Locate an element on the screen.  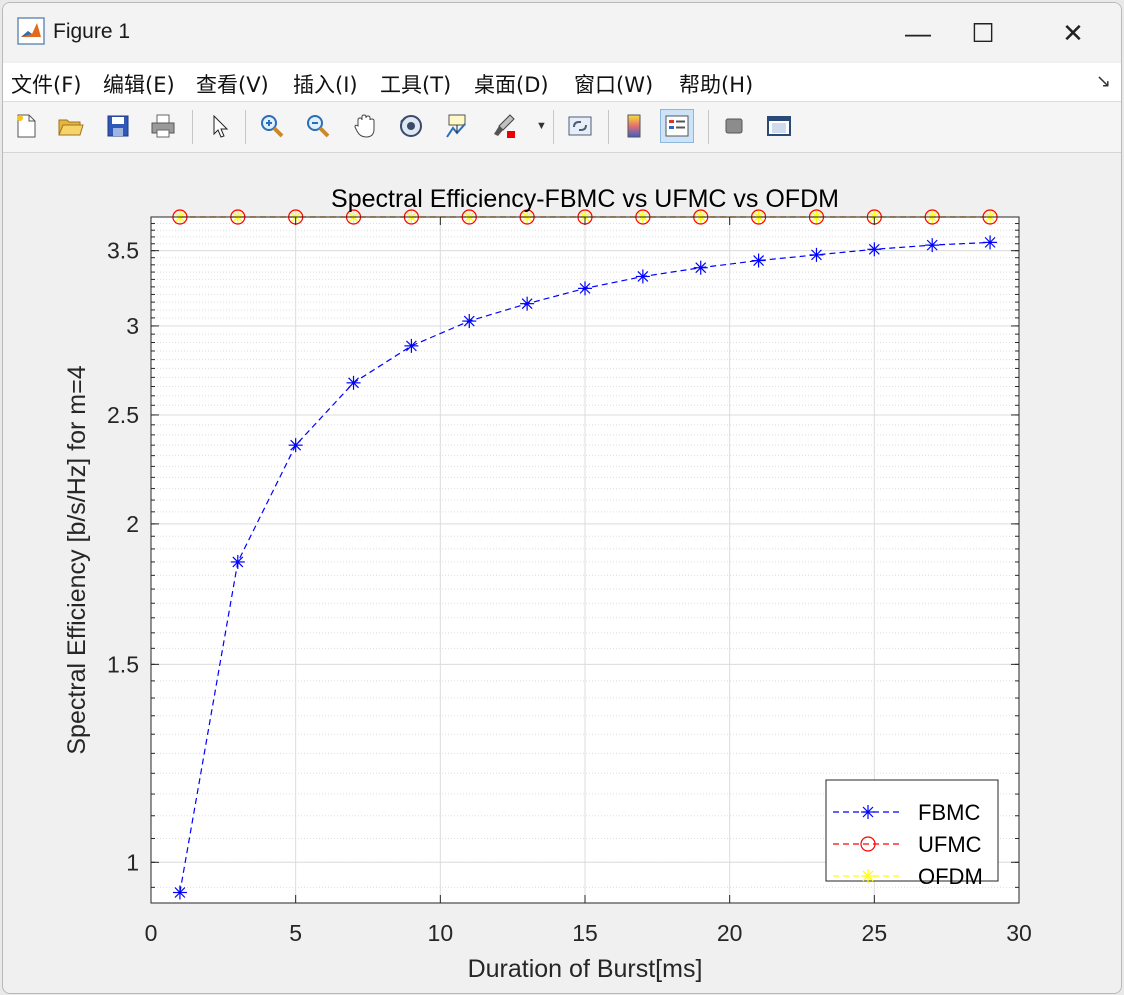
colorbar-icon is located at coordinates (634, 126).